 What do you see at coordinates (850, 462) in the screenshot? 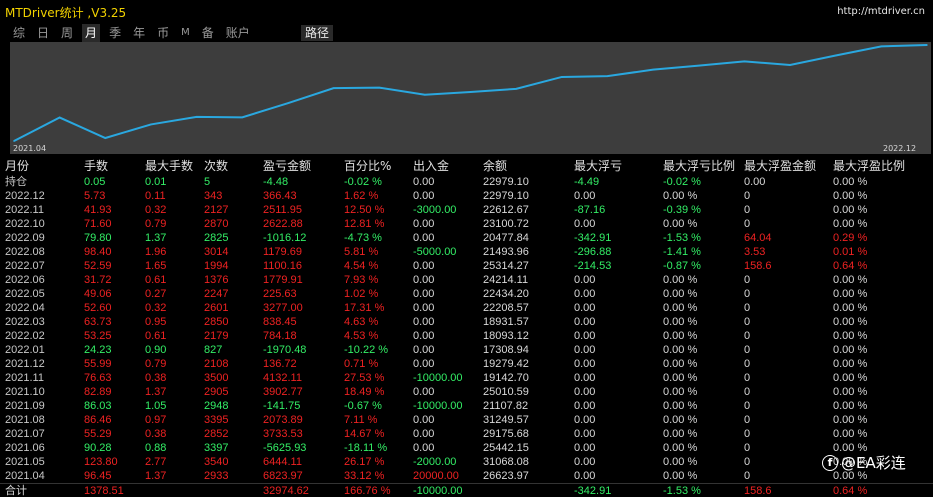
I see `table-row-20-cell-11: 0.00 %` at bounding box center [850, 462].